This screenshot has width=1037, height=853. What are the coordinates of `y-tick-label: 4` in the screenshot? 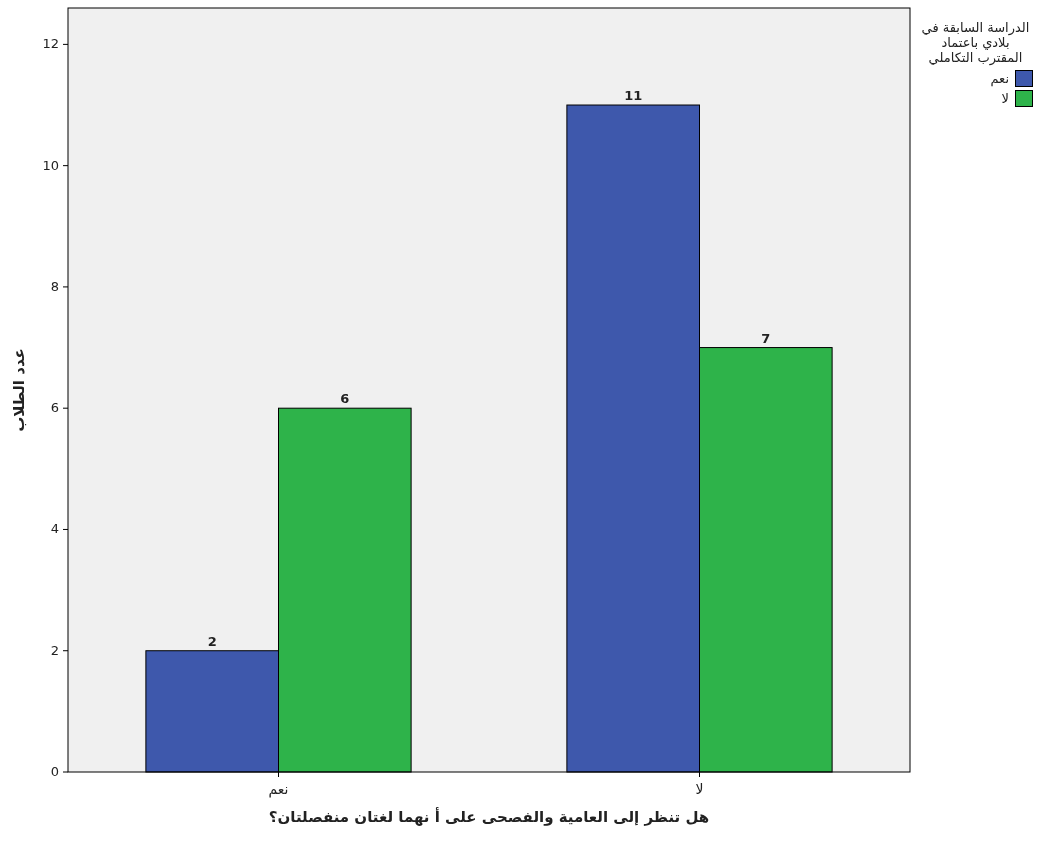 It's located at (54, 529).